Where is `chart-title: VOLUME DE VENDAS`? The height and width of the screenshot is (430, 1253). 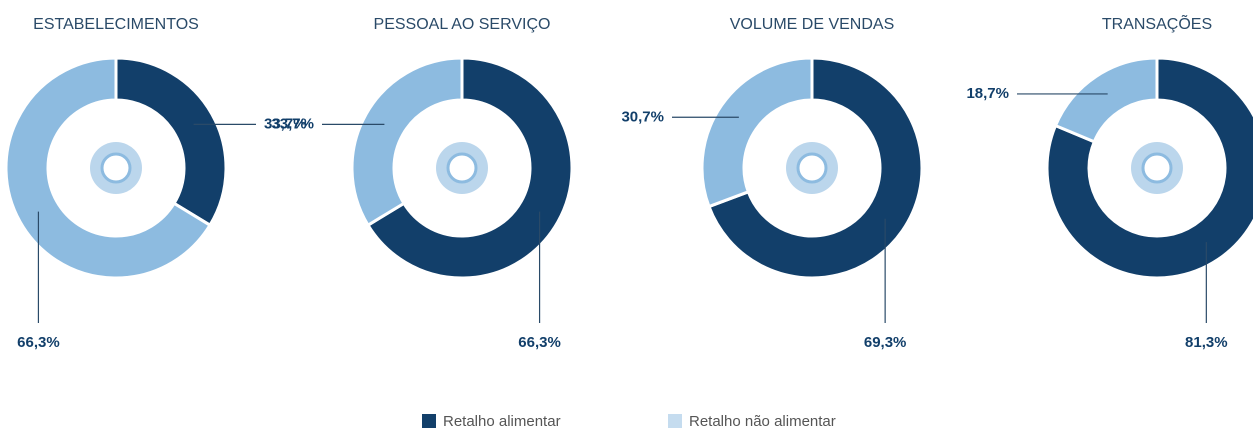
chart-title: VOLUME DE VENDAS is located at coordinates (812, 24).